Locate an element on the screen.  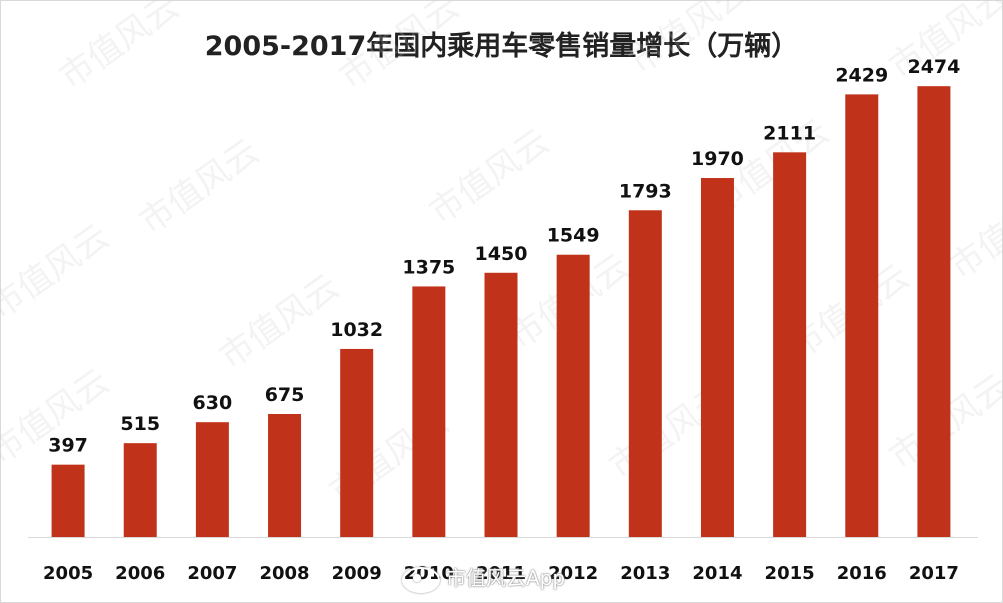
x-tick-label-2012: 2012 is located at coordinates (573, 573).